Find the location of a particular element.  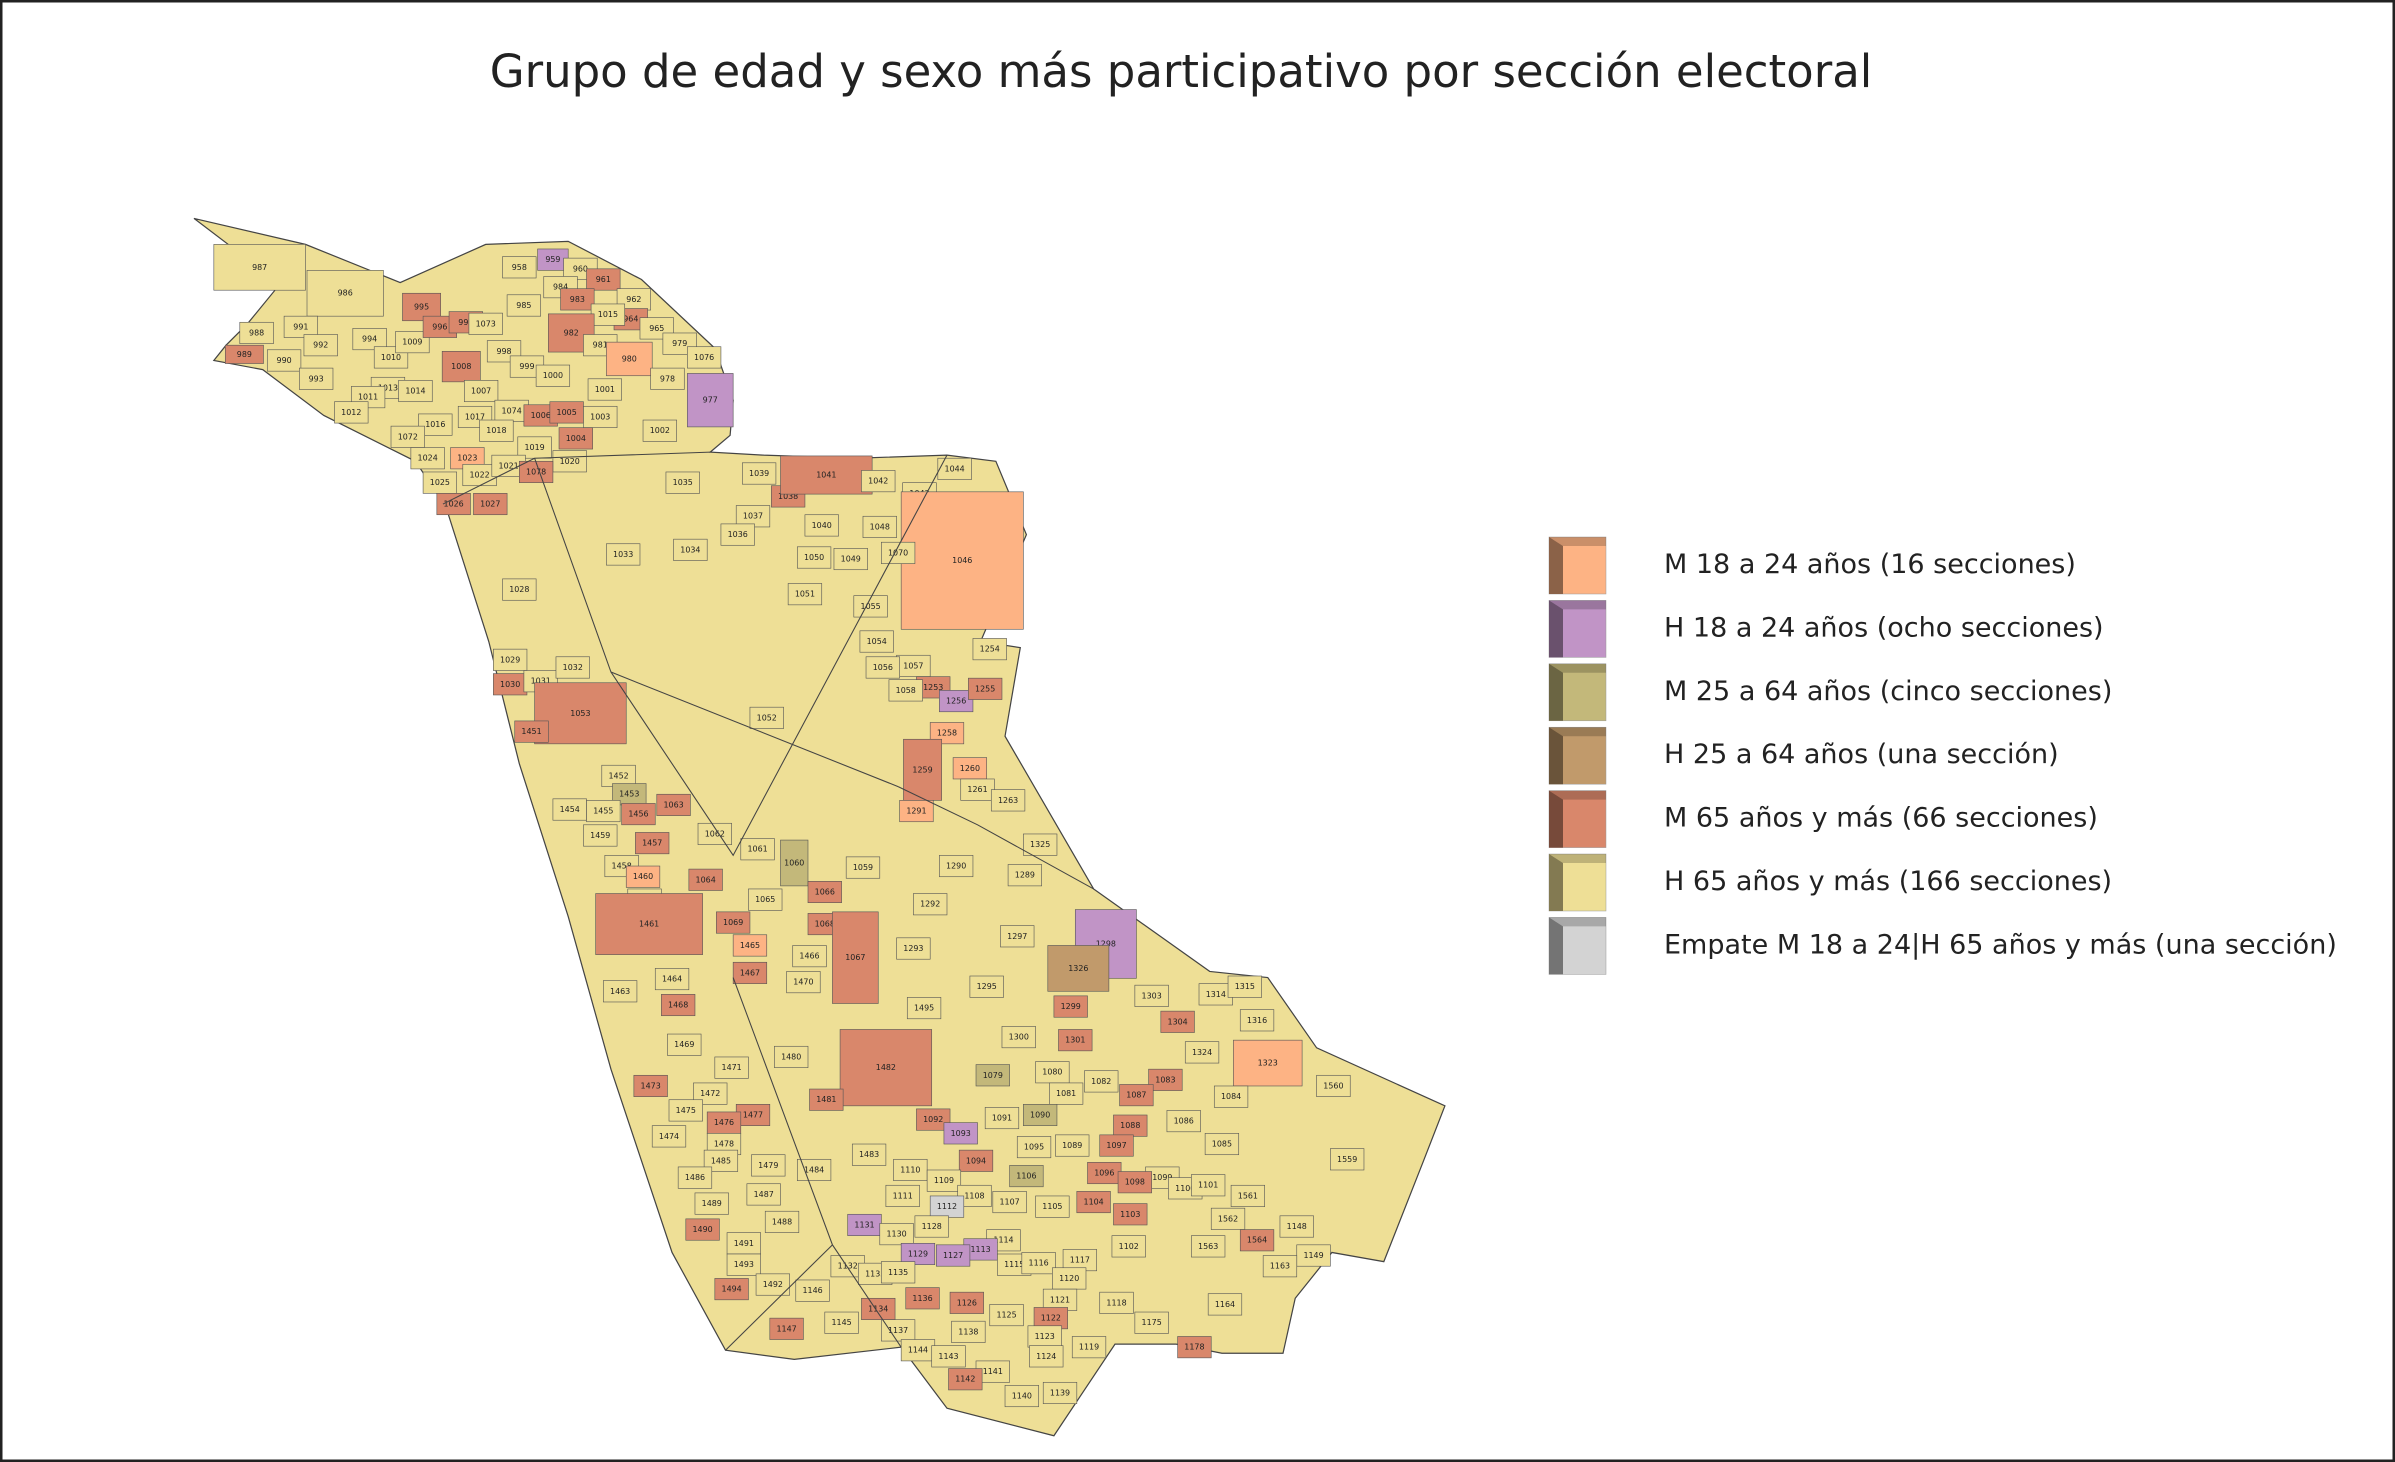

legend-swatch-shade is located at coordinates (1556, 629).